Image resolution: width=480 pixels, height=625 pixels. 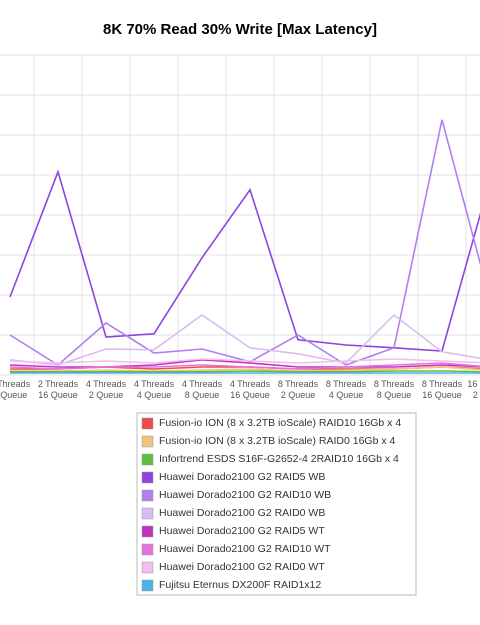 I want to click on legend-label: Huawei Dorado2100 G2 RAID0 WB, so click(x=242, y=513).